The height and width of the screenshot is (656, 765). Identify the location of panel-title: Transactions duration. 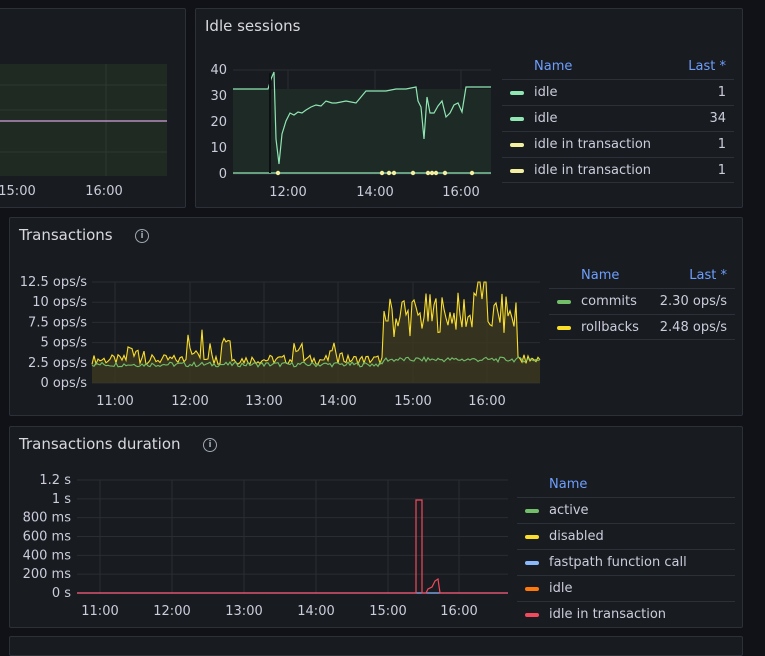
(100, 444).